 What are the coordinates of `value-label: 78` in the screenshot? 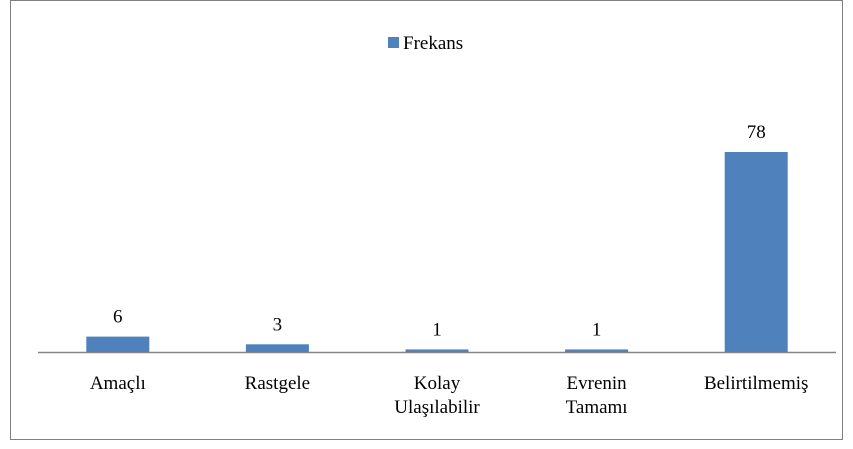 It's located at (756, 132).